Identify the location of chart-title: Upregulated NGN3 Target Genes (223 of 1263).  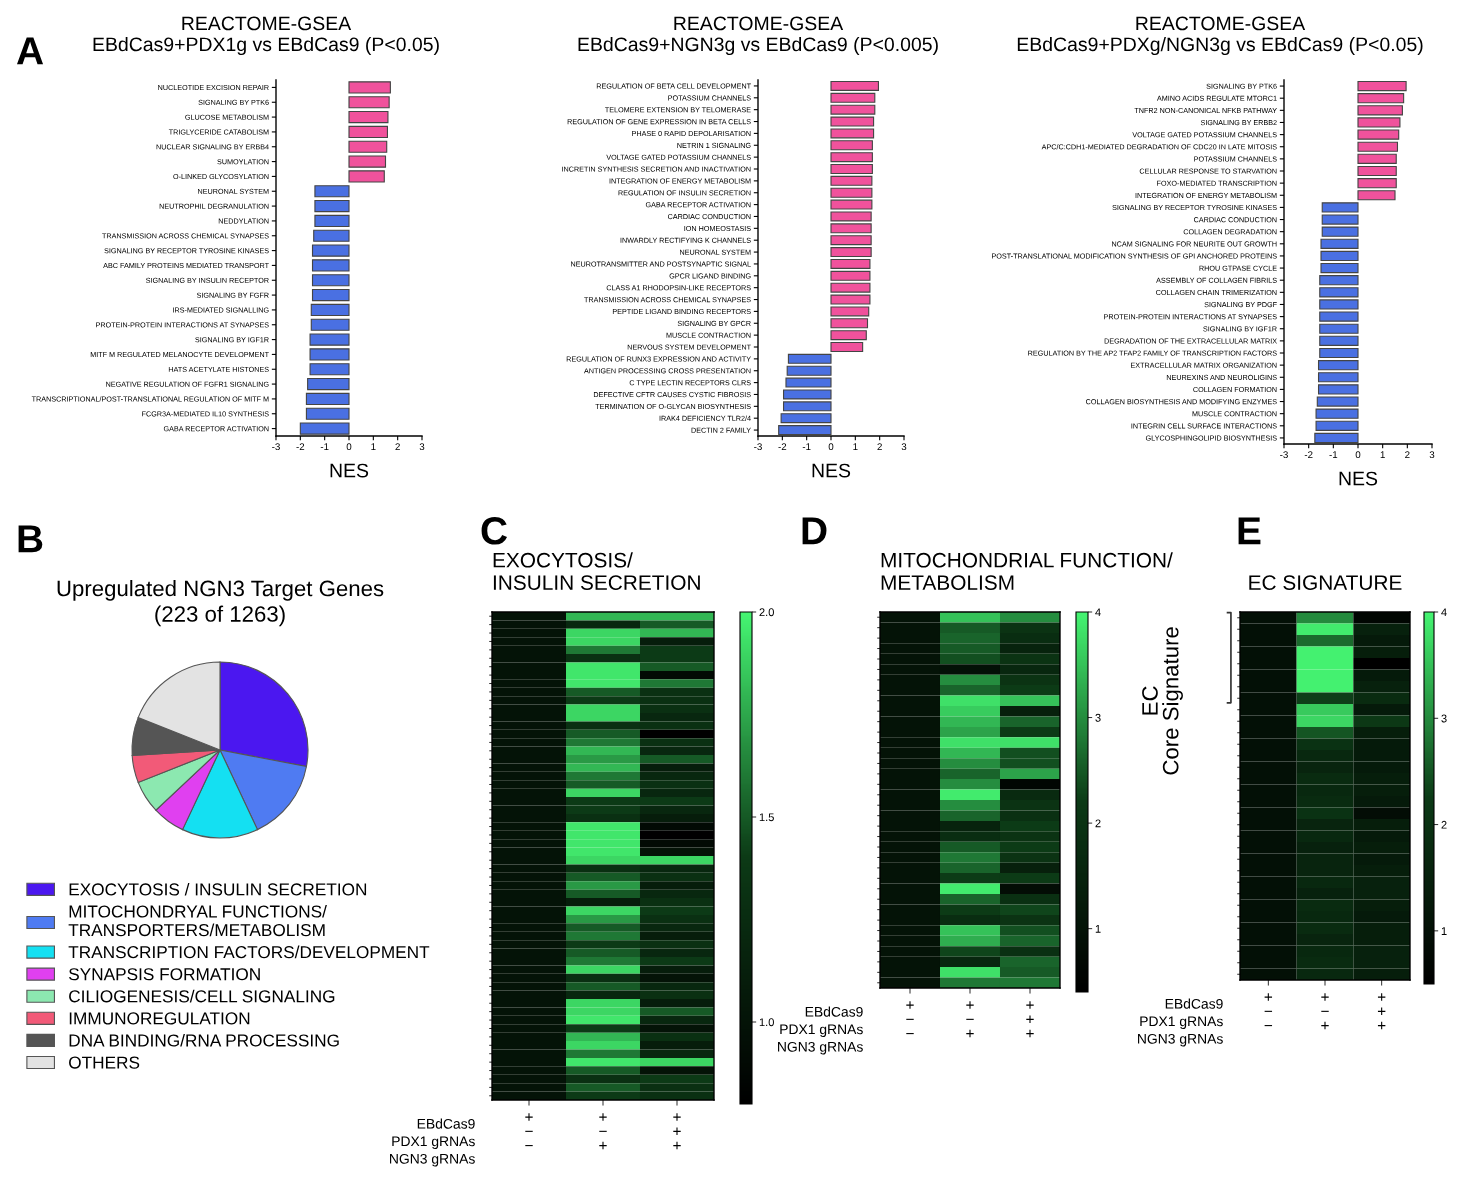
(220, 603).